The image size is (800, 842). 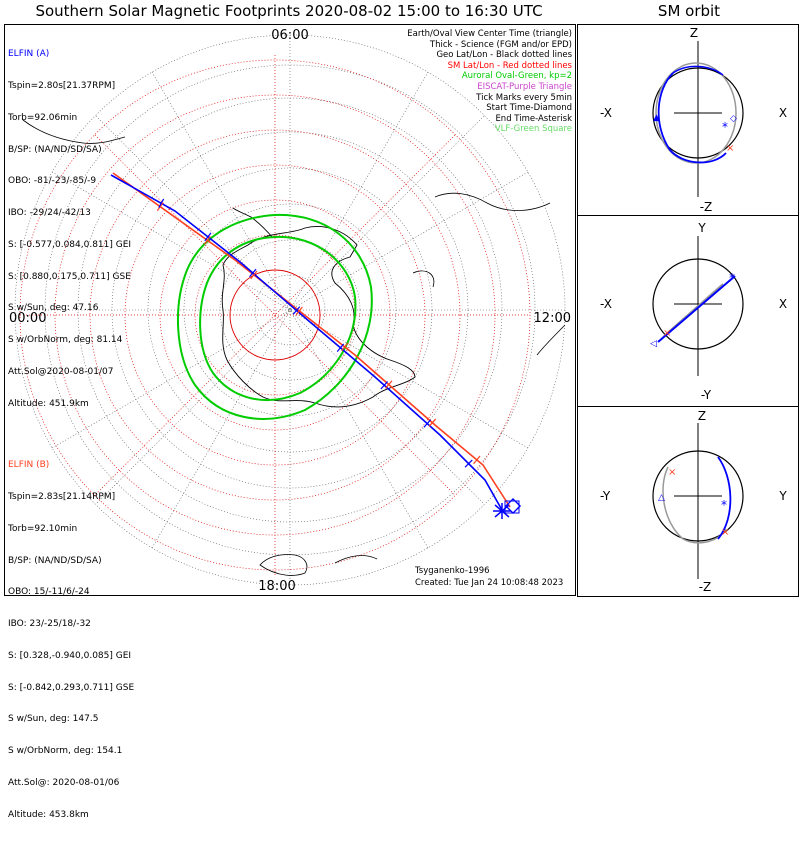 What do you see at coordinates (733, 119) in the screenshot?
I see `diamond-marker: ◇` at bounding box center [733, 119].